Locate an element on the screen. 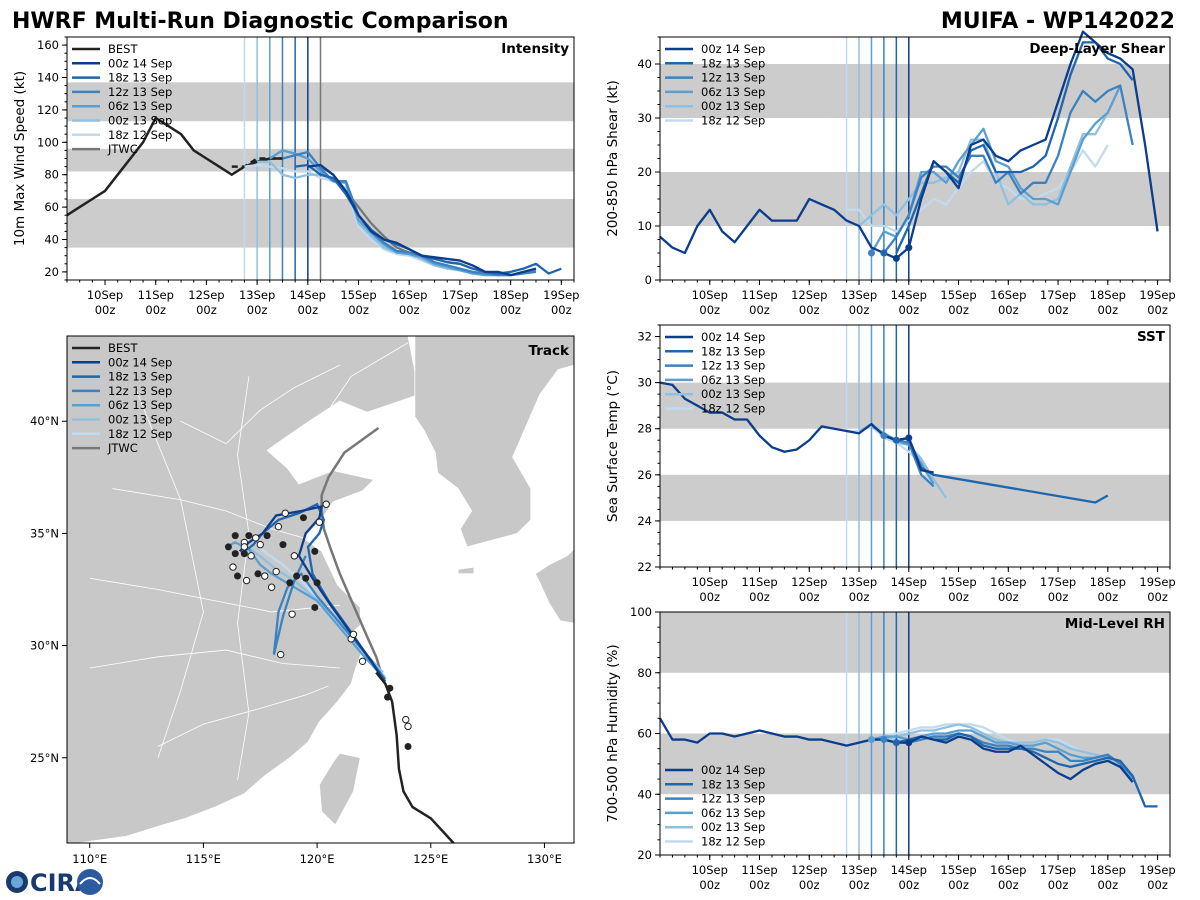  jeju-land is located at coordinates (466, 570).